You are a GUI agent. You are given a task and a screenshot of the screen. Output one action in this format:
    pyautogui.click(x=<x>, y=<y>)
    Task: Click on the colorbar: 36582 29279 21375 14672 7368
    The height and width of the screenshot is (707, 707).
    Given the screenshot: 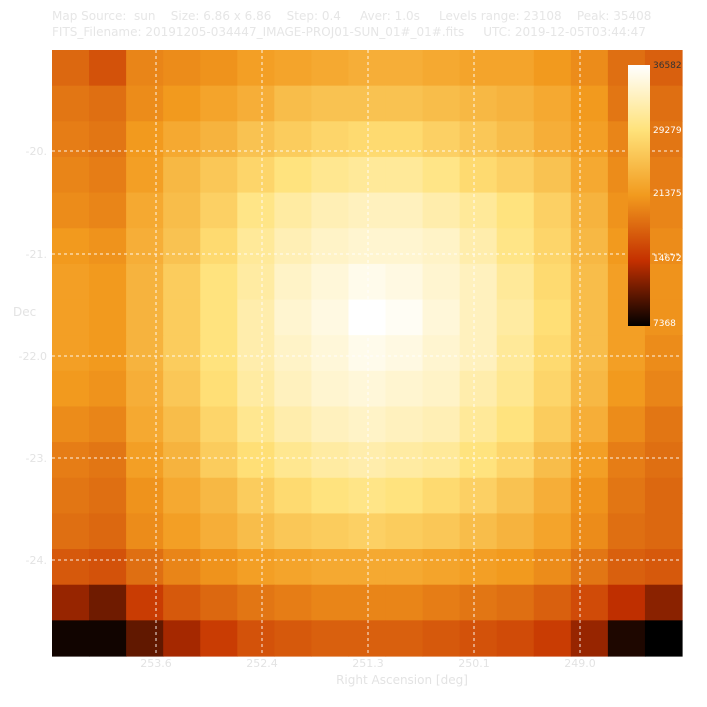 What is the action you would take?
    pyautogui.click(x=655, y=195)
    